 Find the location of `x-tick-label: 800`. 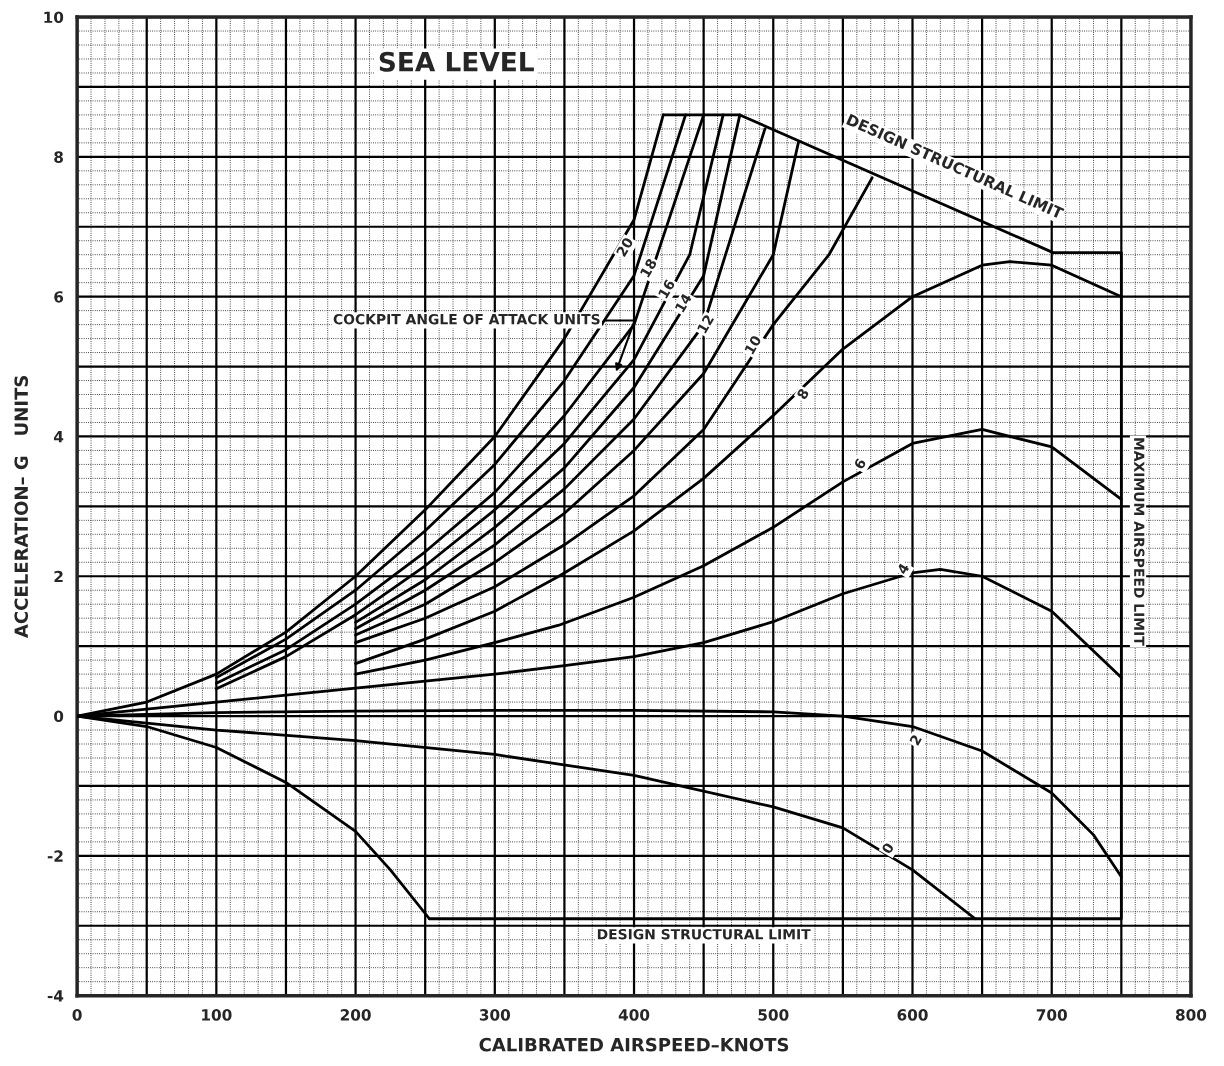

x-tick-label: 800 is located at coordinates (1191, 1015).